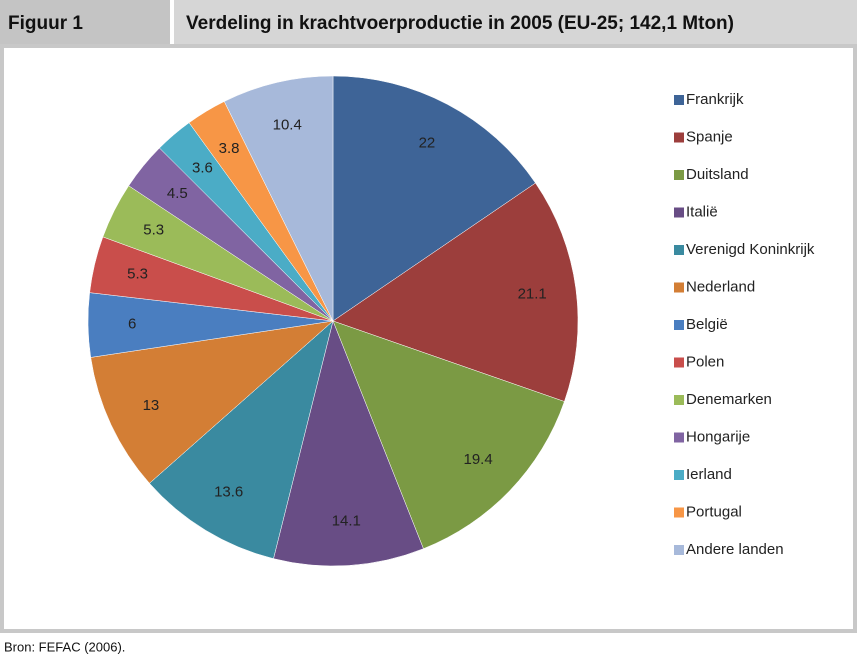  Describe the element at coordinates (717, 174) in the screenshot. I see `legend-label: Duitsland` at that location.